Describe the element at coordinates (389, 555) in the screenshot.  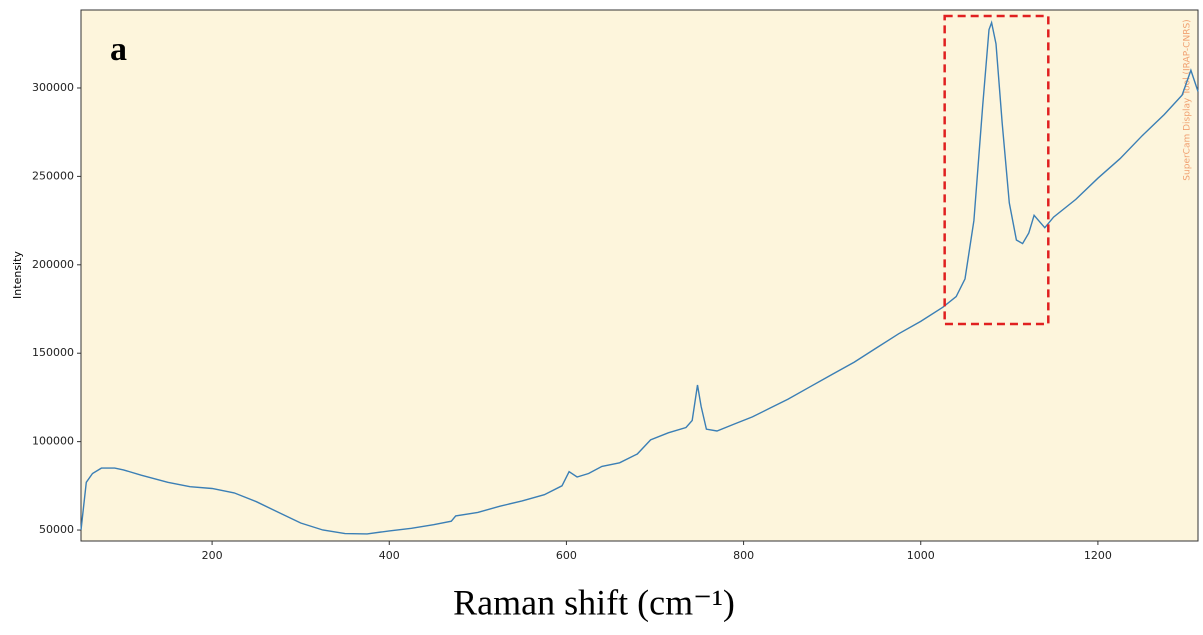
I see `x-tick-label: 400` at that location.